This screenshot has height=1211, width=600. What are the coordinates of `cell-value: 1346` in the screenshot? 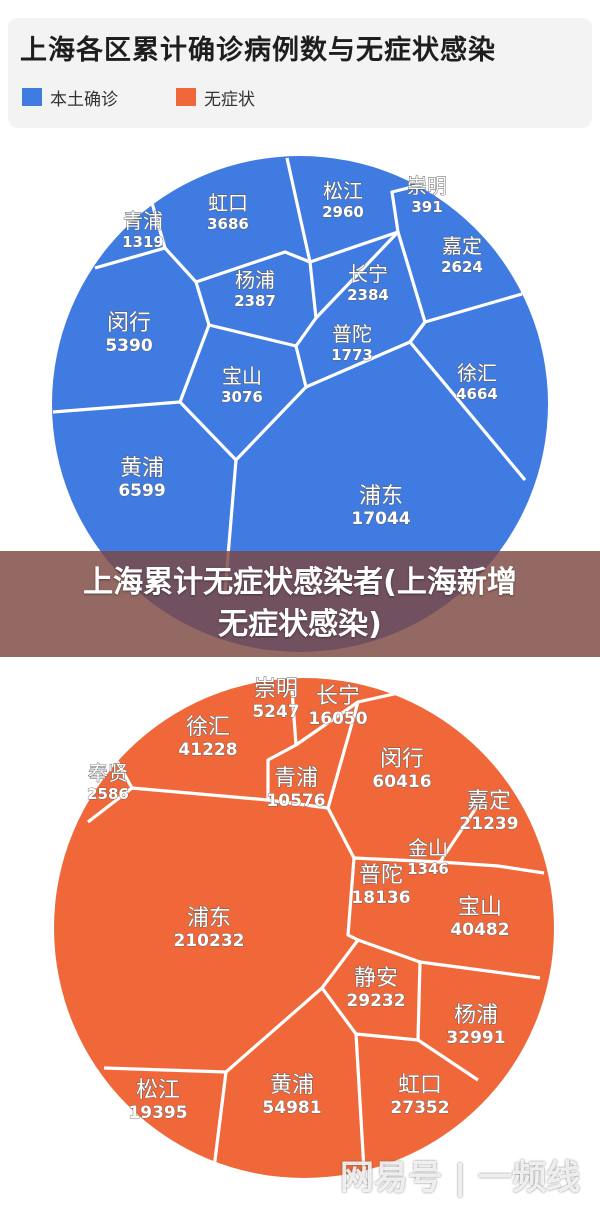 It's located at (428, 869).